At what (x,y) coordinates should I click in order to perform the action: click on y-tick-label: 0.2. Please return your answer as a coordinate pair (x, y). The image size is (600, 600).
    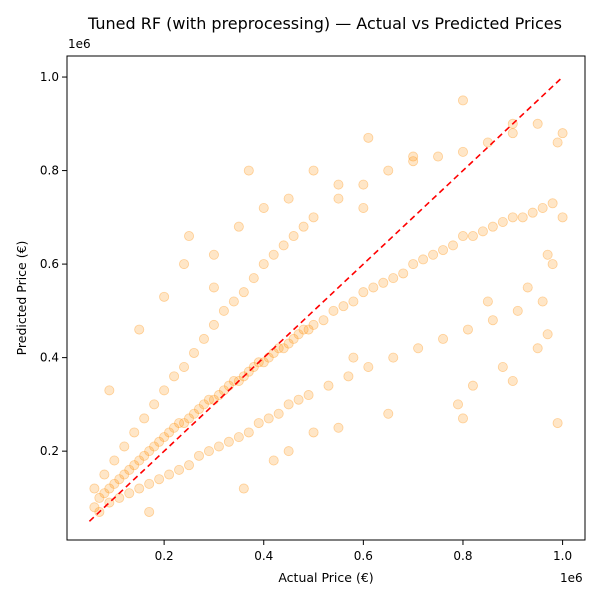
    Looking at the image, I should click on (49, 451).